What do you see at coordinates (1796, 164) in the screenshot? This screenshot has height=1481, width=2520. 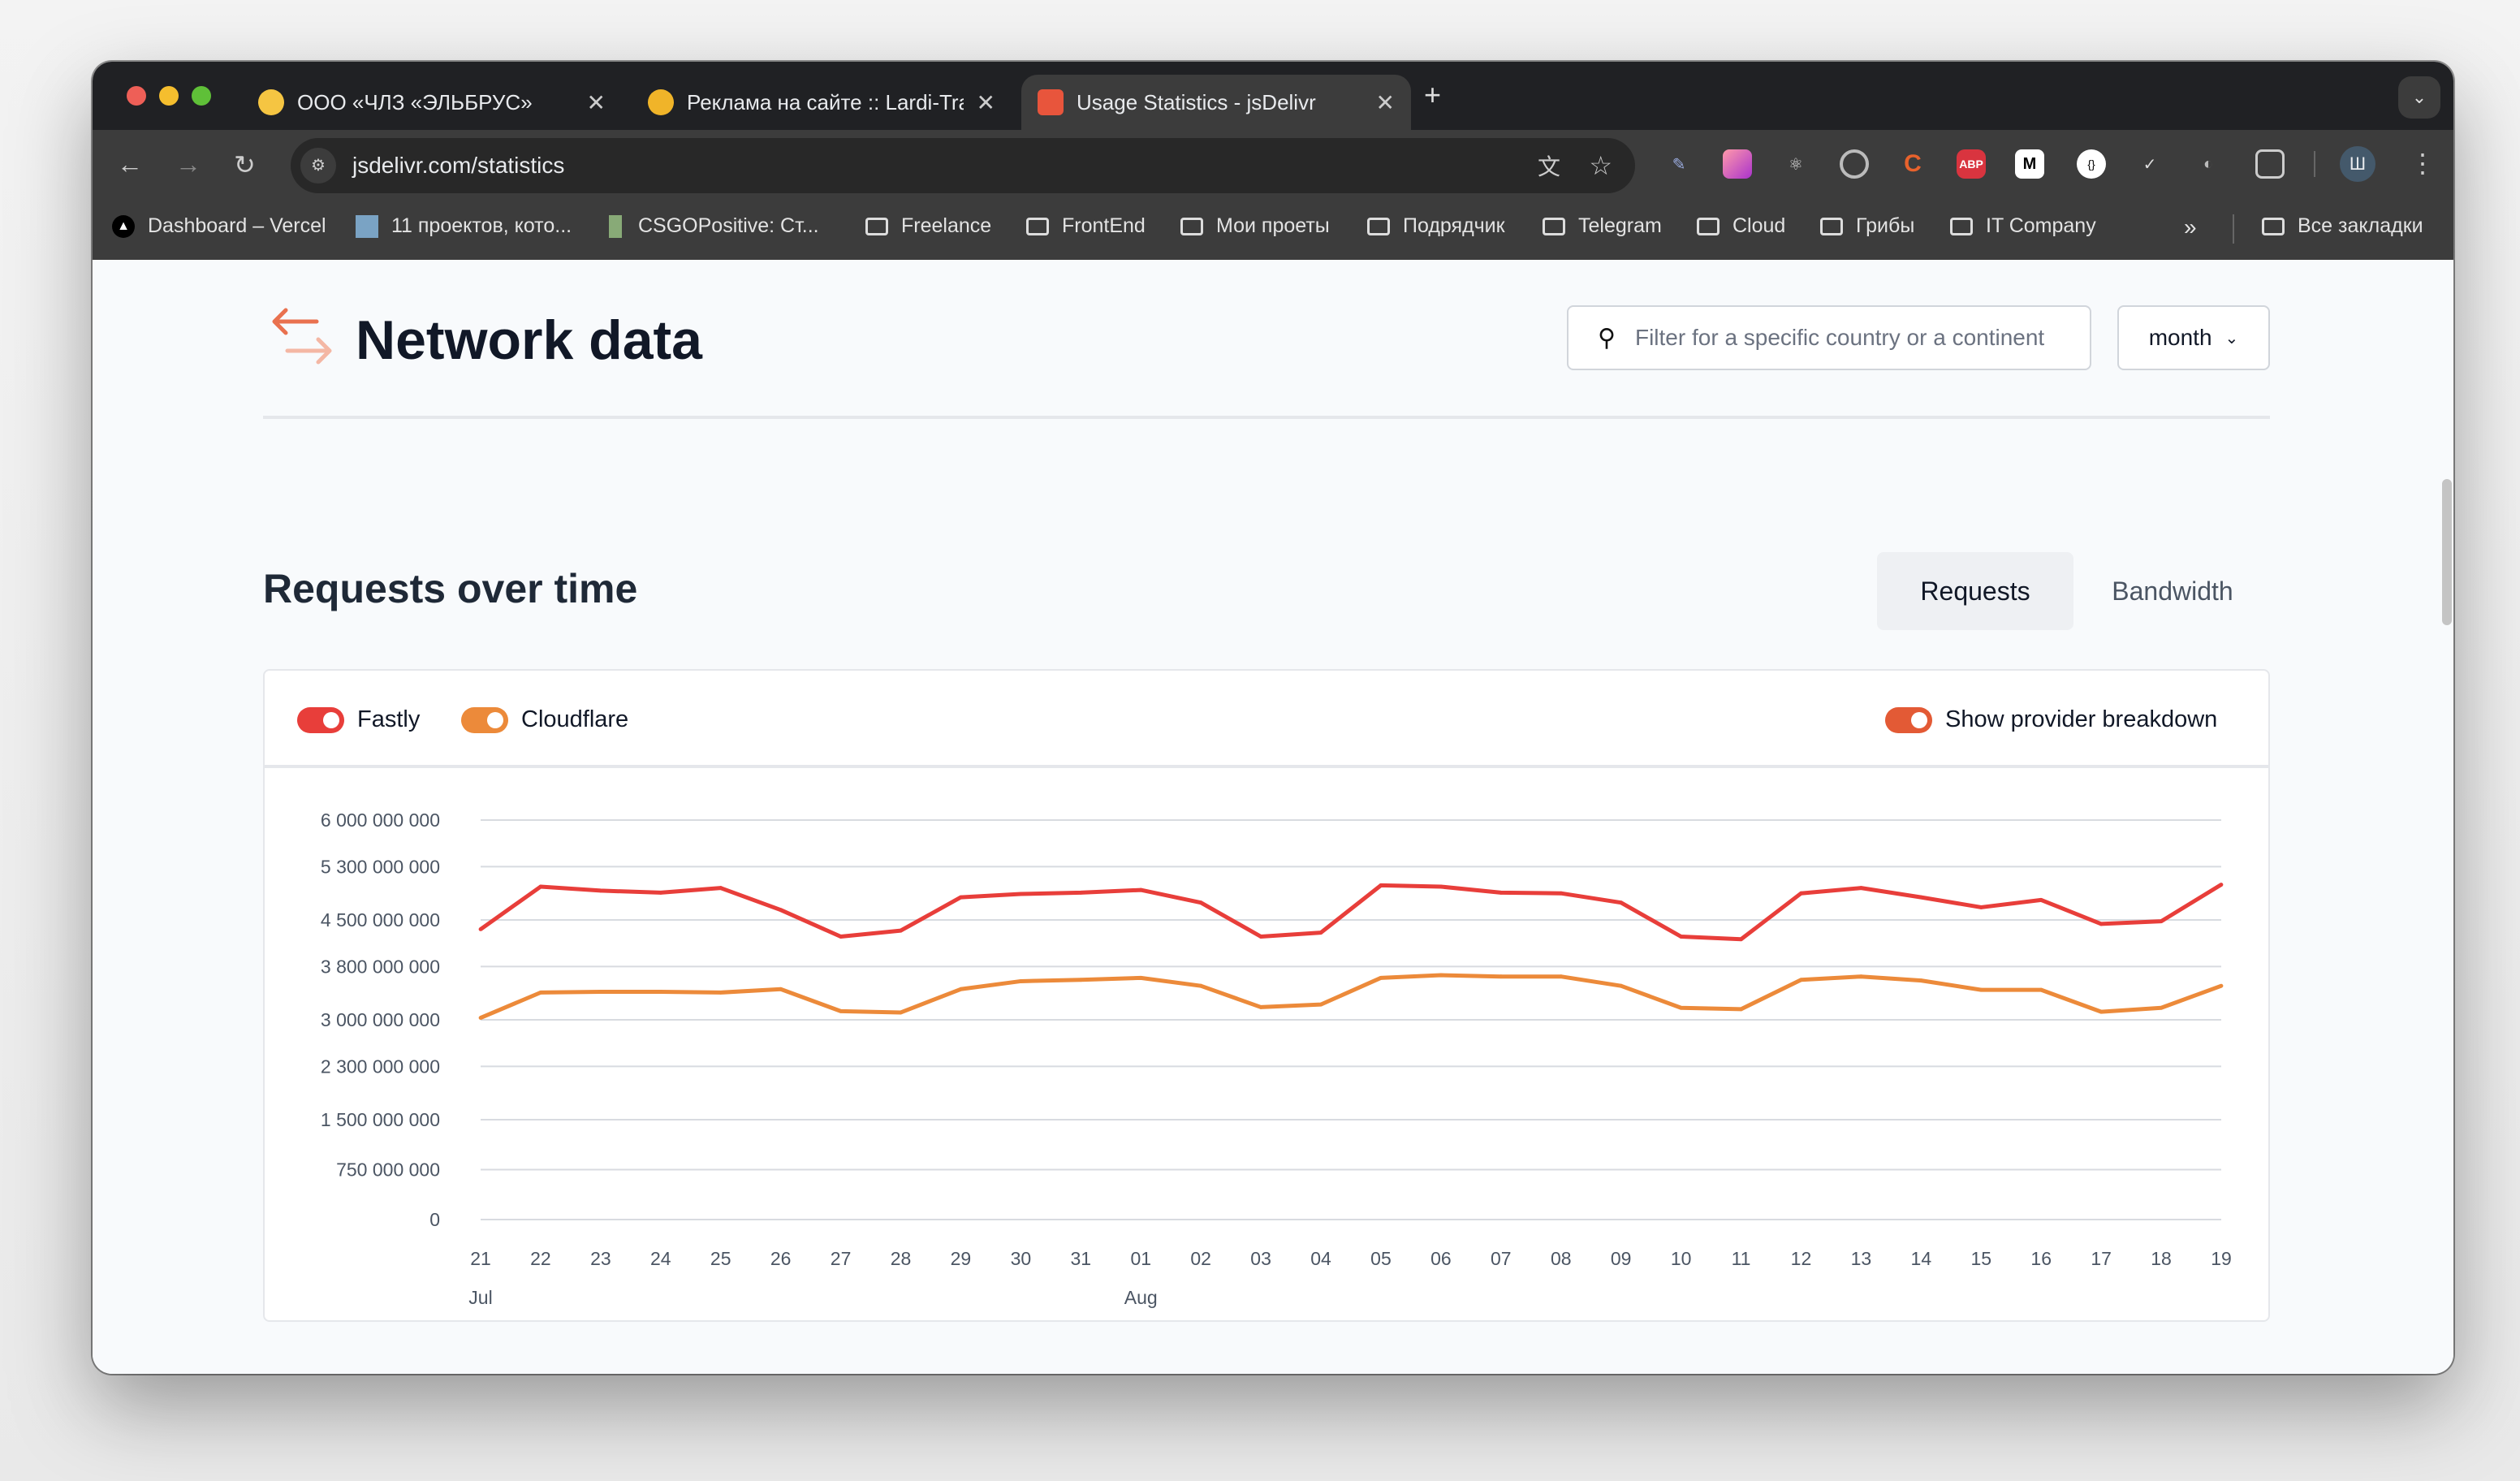 I see `react-devtools-icon: ⚛` at bounding box center [1796, 164].